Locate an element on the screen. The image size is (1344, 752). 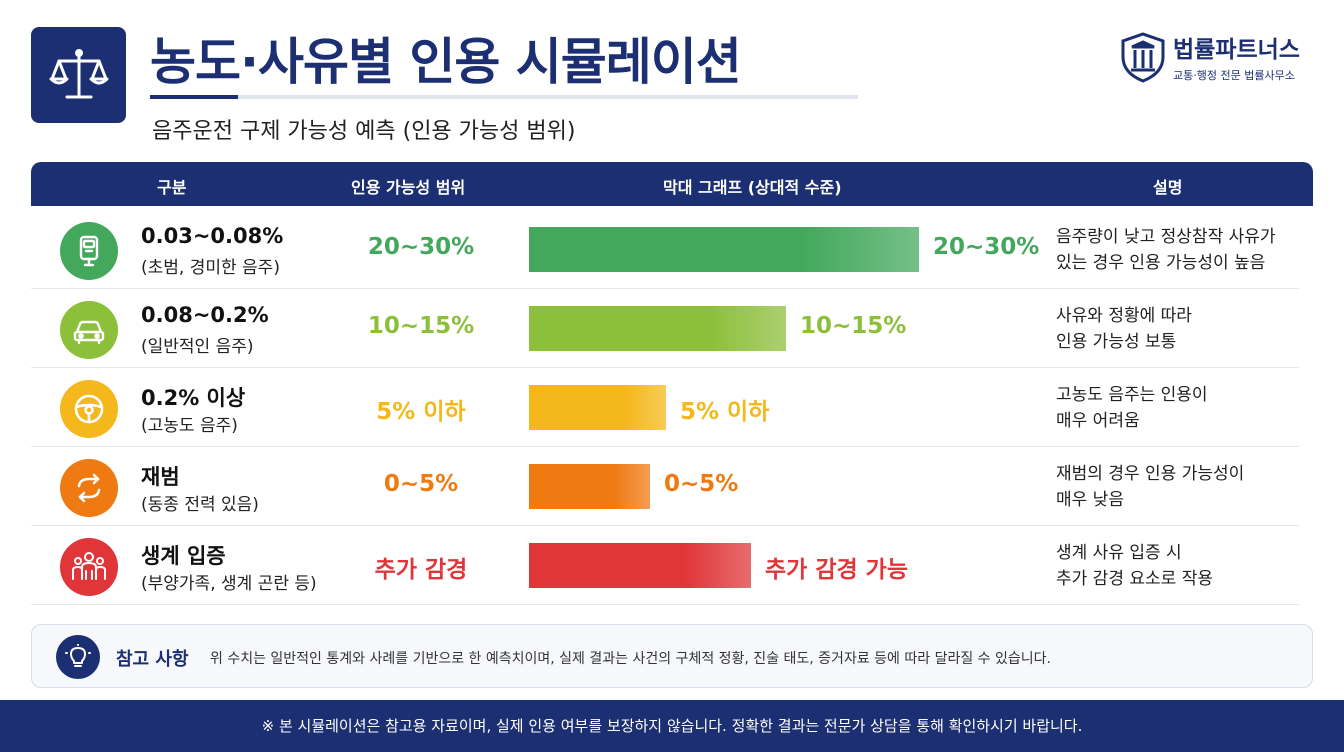
note-icon-badge is located at coordinates (78, 657).